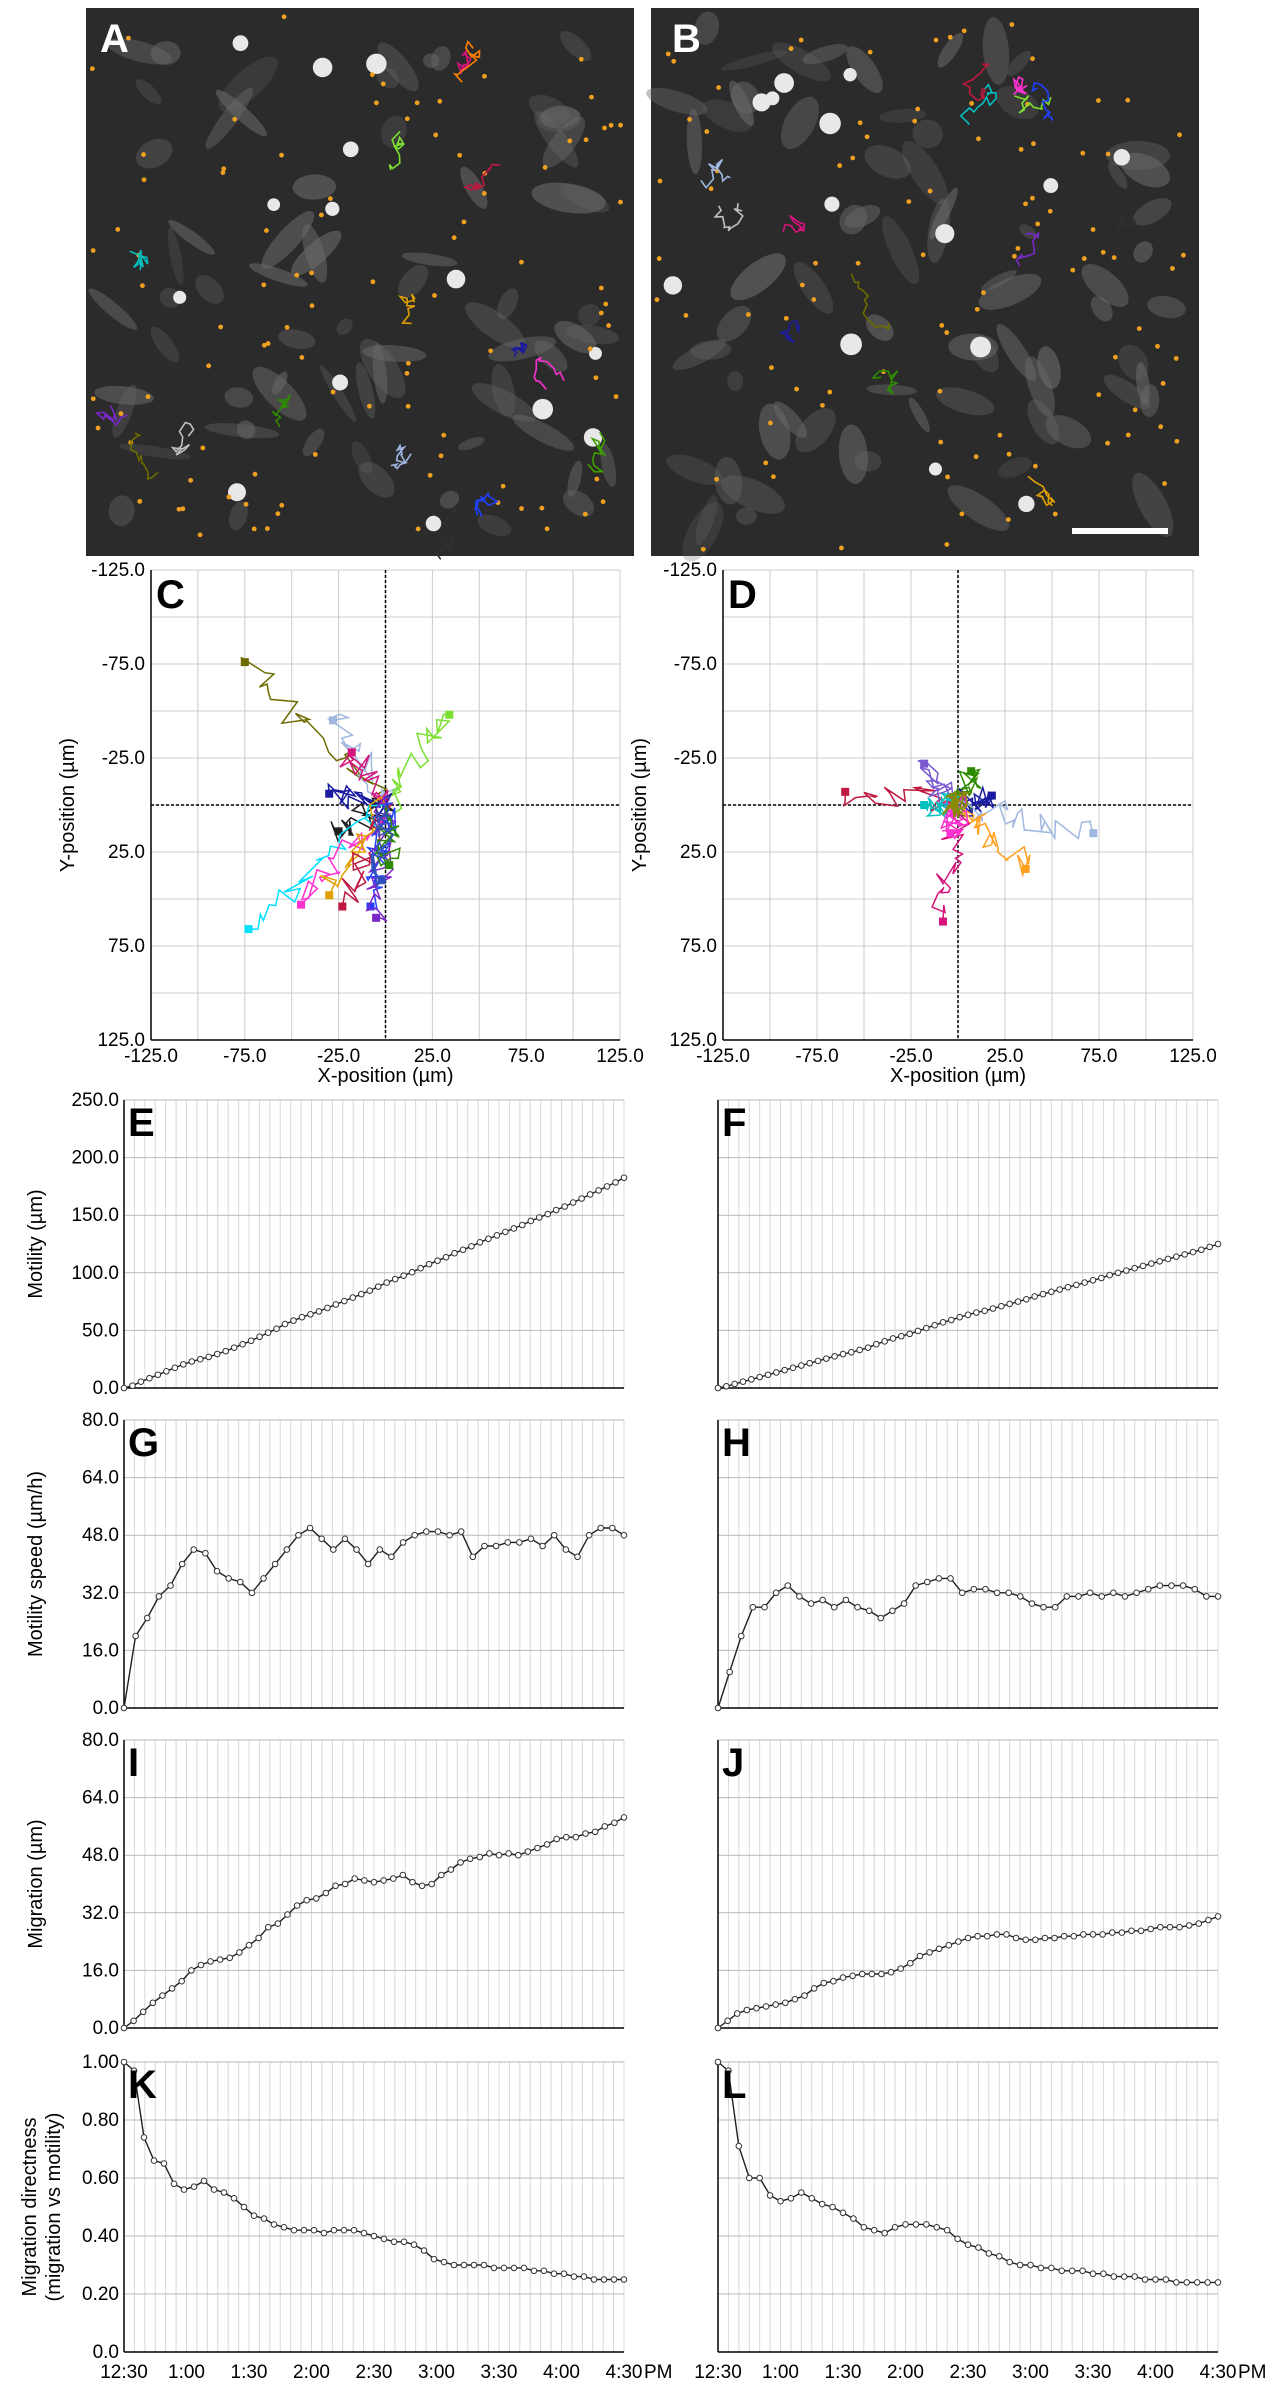 The image size is (1276, 2393). Describe the element at coordinates (376, 64) in the screenshot. I see `bright-cell` at that location.